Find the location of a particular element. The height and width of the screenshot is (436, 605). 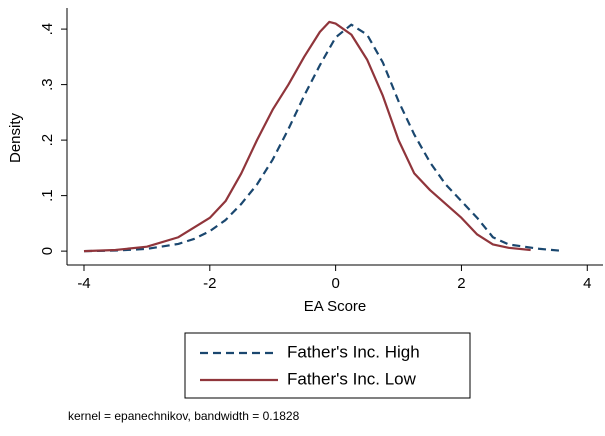

x-tick-label: 4 is located at coordinates (587, 283).